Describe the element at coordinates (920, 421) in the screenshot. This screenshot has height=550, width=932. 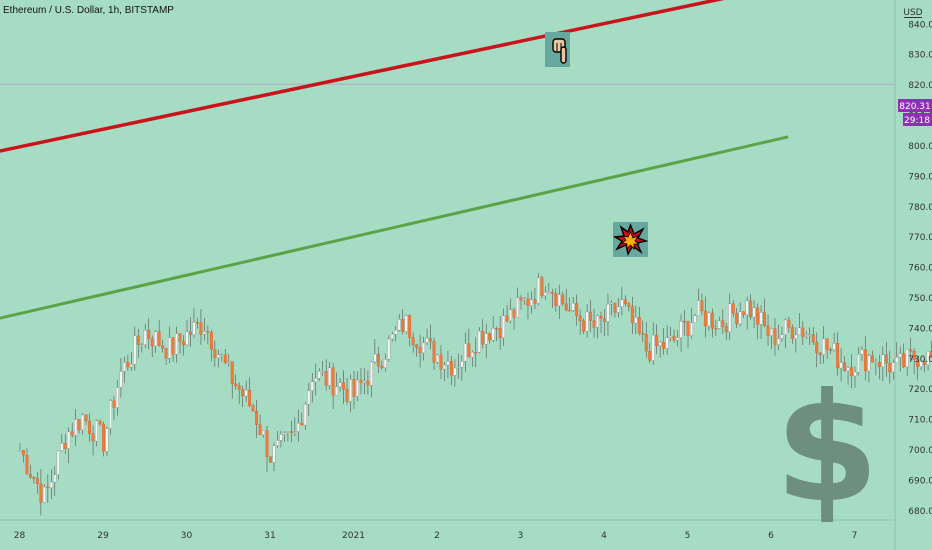
I see `y-tick-label: 710.00` at that location.